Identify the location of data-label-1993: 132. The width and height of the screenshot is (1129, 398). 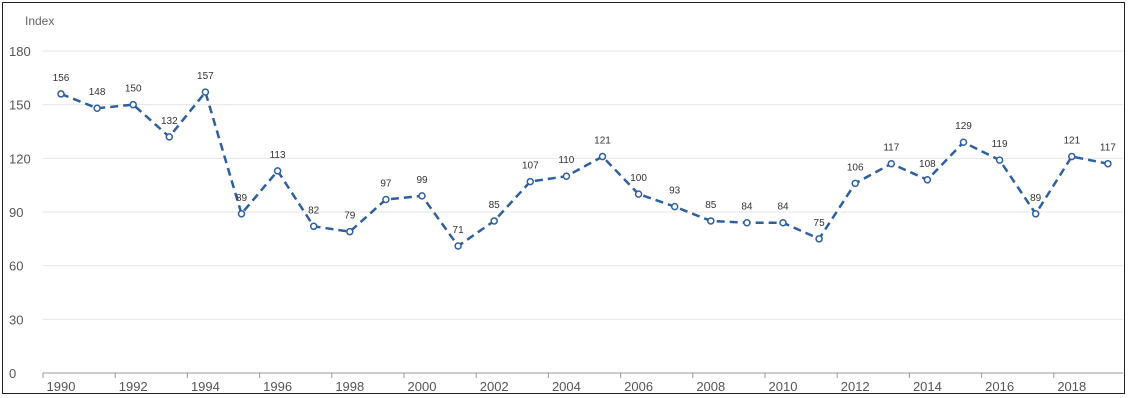
(169, 121).